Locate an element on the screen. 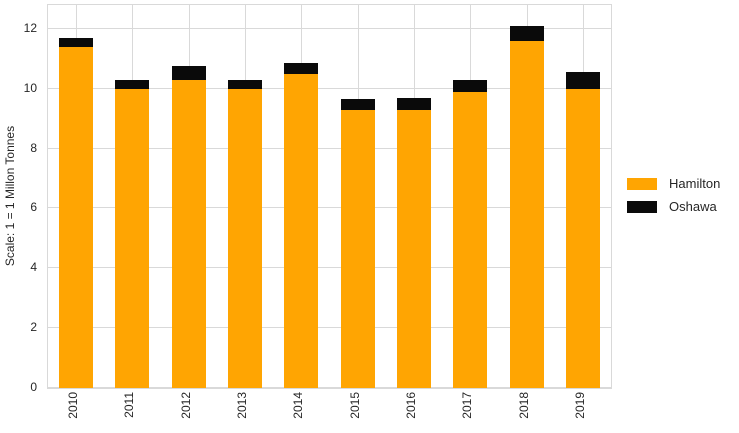 The width and height of the screenshot is (739, 433). legend-swatch-hamilton is located at coordinates (642, 183).